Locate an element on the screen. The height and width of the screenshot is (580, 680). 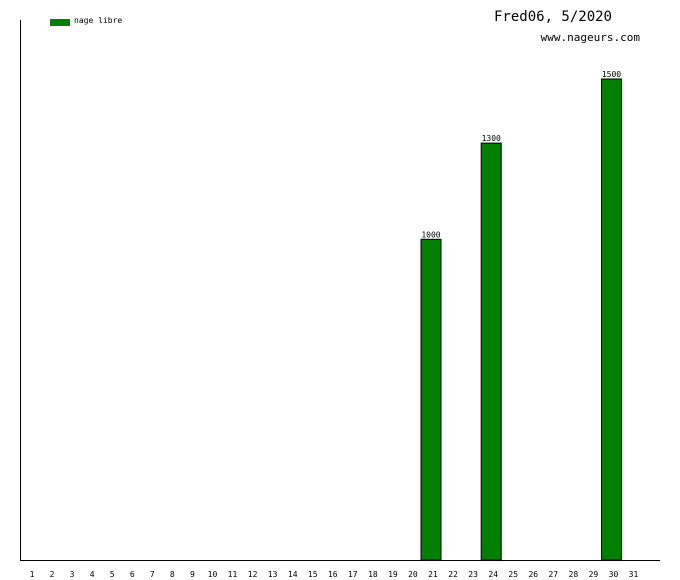
x-tick-label-30: 30 is located at coordinates (614, 574).